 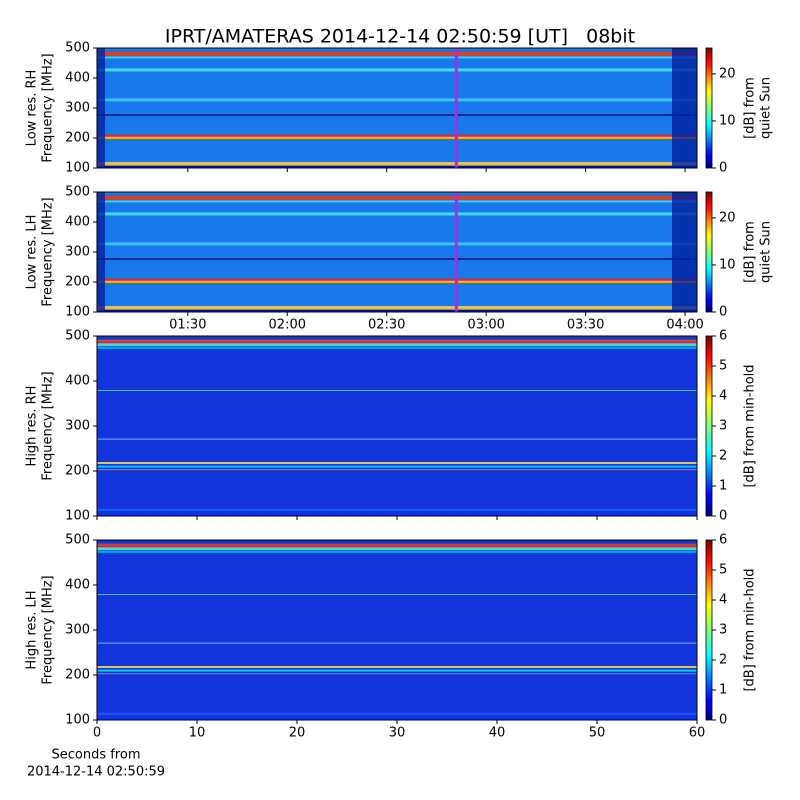 What do you see at coordinates (95, 755) in the screenshot?
I see `x-axis-label: Seconds from` at bounding box center [95, 755].